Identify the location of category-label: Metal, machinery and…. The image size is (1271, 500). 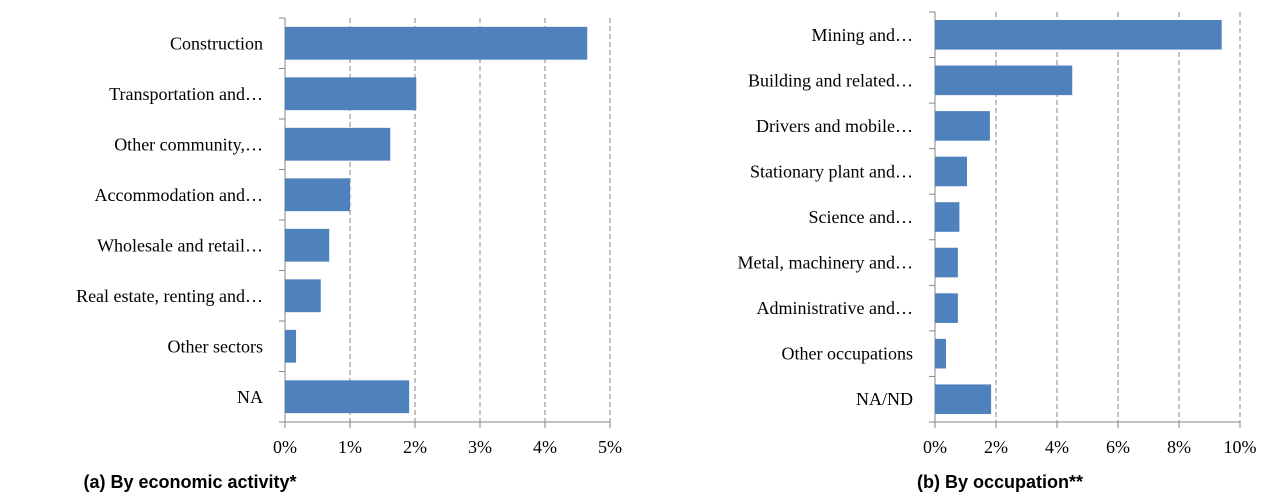
(825, 263).